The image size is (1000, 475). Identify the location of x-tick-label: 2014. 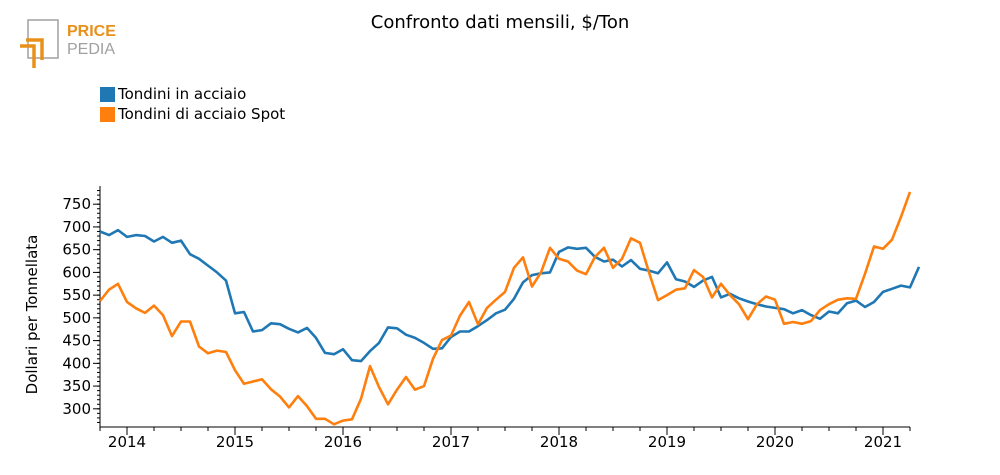
(127, 442).